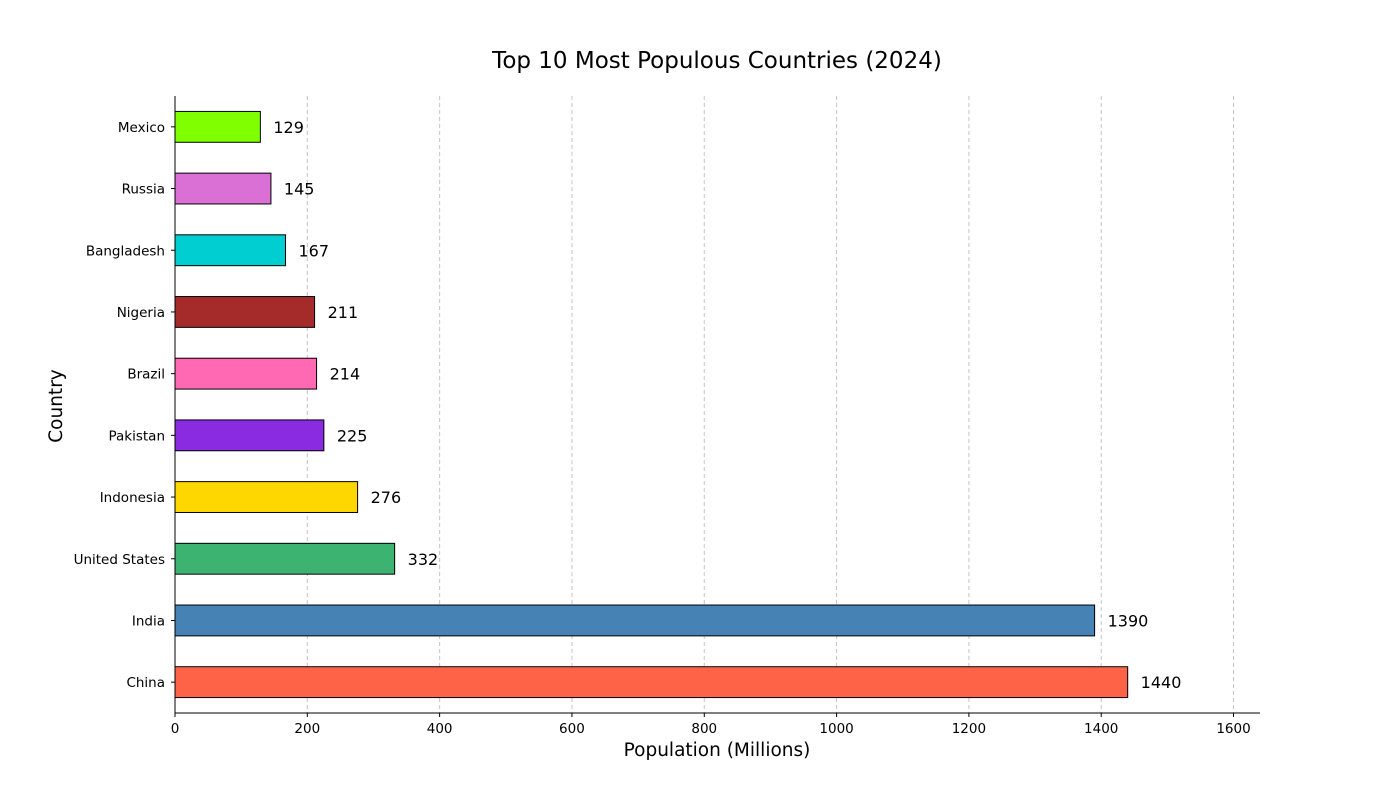 Image resolution: width=1400 pixels, height=800 pixels. What do you see at coordinates (246, 373) in the screenshot?
I see `bar-brazil` at bounding box center [246, 373].